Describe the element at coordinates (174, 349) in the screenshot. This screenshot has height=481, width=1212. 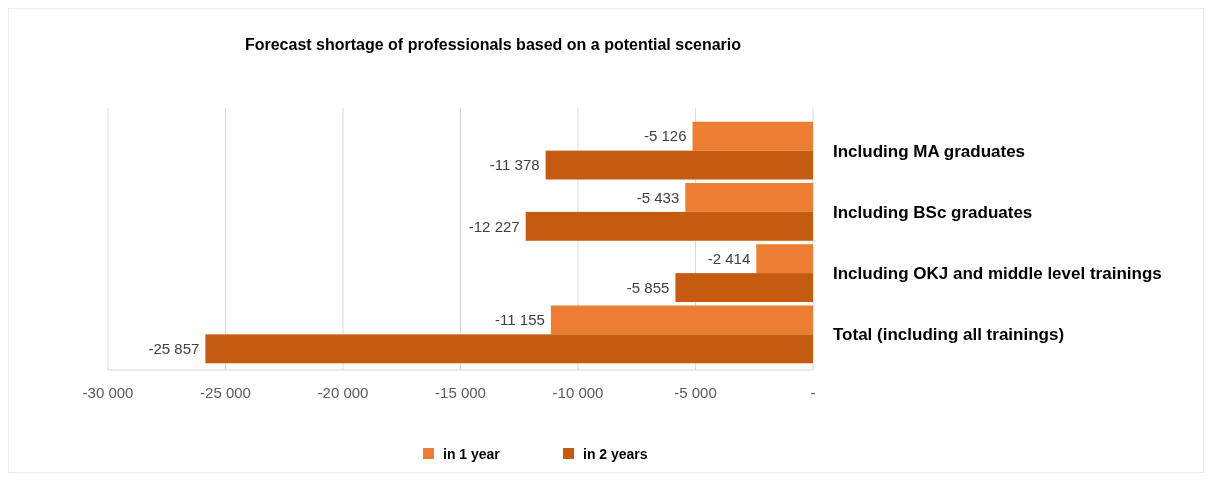
I see `data-label: -25 857` at that location.